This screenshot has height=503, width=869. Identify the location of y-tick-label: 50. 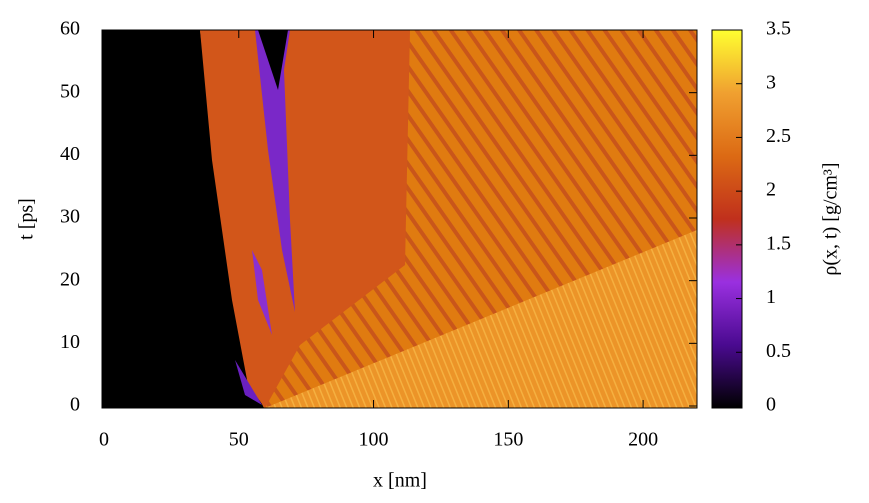
(70, 91).